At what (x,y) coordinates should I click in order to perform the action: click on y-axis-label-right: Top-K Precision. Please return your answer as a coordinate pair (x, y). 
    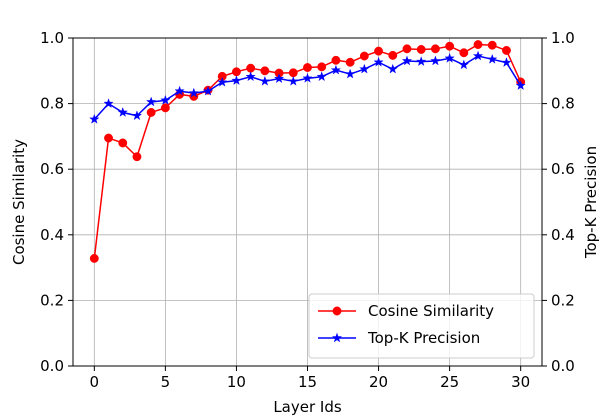
    Looking at the image, I should click on (591, 202).